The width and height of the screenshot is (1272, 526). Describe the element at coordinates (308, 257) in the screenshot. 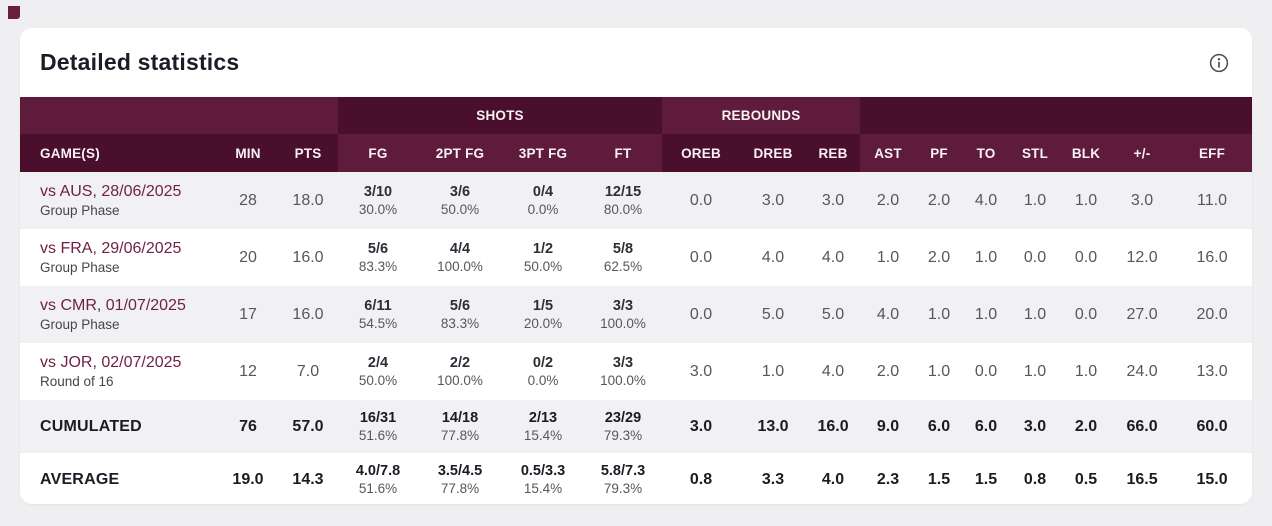

I see `pts-cell: 16.0` at that location.